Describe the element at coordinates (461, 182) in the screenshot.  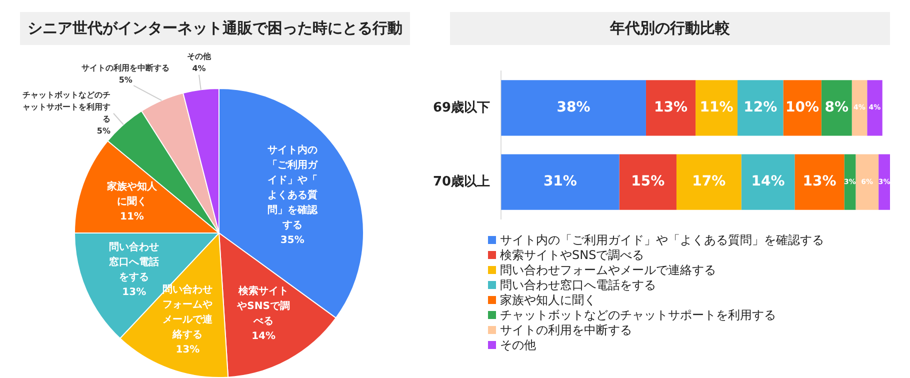
I see `y-tick-label: 70歳以上` at that location.